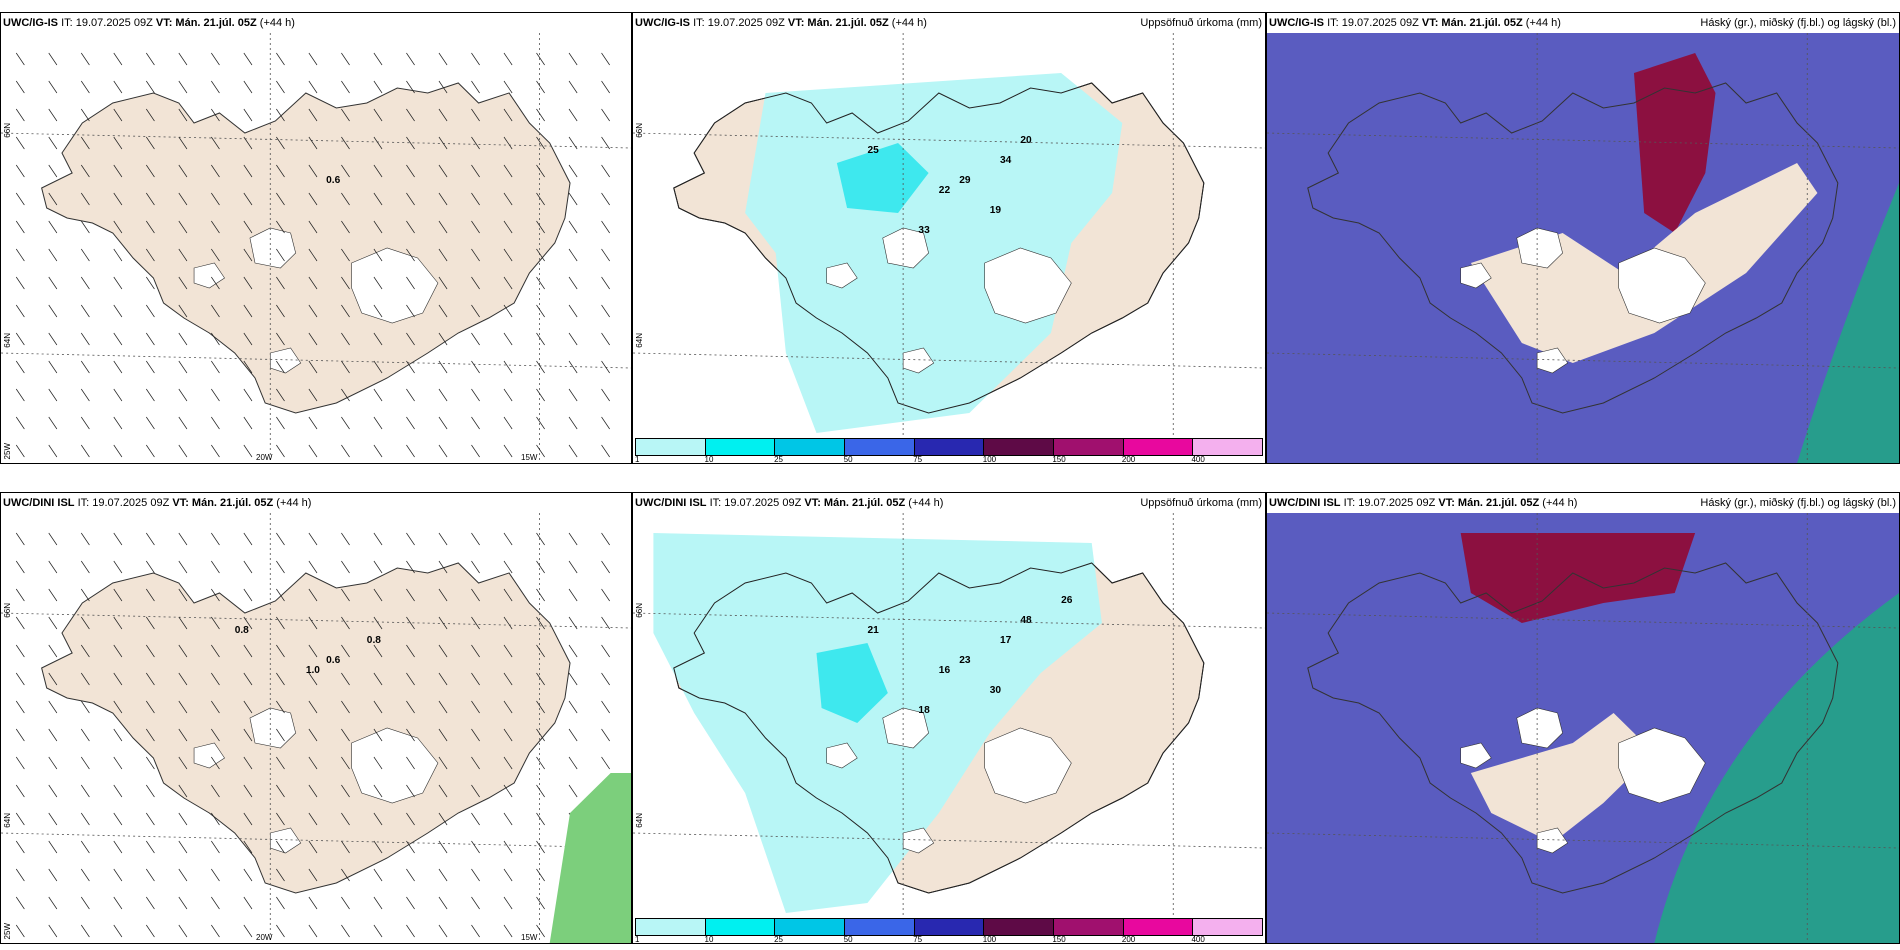 The width and height of the screenshot is (1900, 950). I want to click on value-label: 0.6, so click(333, 660).